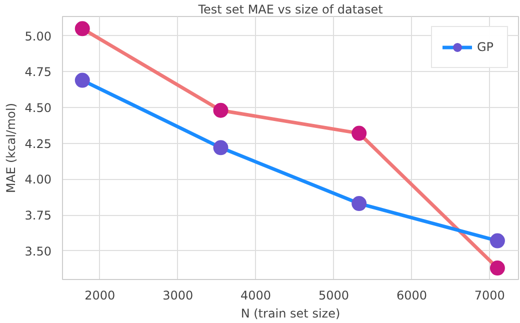  Describe the element at coordinates (489, 295) in the screenshot. I see `x-tick-label: 7000` at that location.